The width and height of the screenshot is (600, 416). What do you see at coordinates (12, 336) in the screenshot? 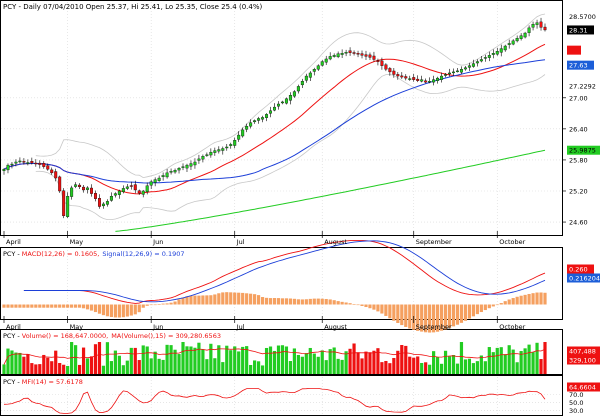
I see `volume-title-prefix: PCY -` at bounding box center [12, 336].